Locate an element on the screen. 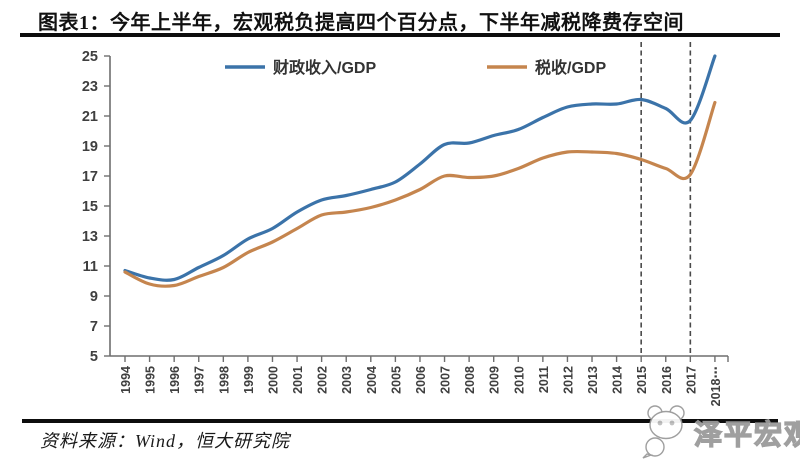 The image size is (800, 467). x-tick-label: 2017 is located at coordinates (691, 380).